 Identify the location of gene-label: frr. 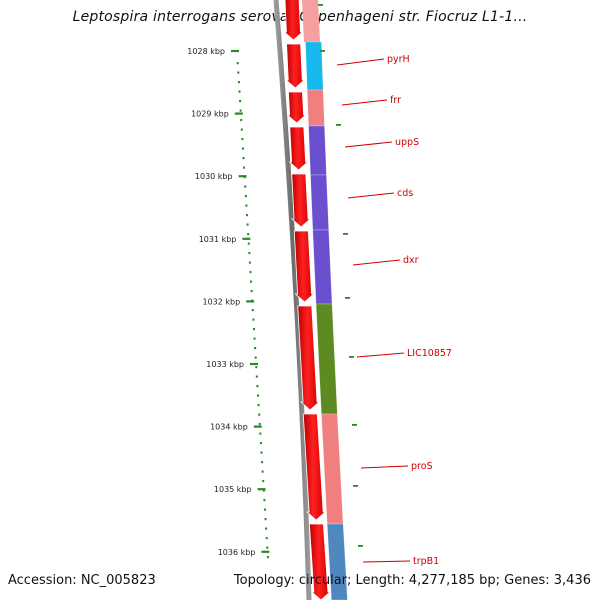
(395, 100).